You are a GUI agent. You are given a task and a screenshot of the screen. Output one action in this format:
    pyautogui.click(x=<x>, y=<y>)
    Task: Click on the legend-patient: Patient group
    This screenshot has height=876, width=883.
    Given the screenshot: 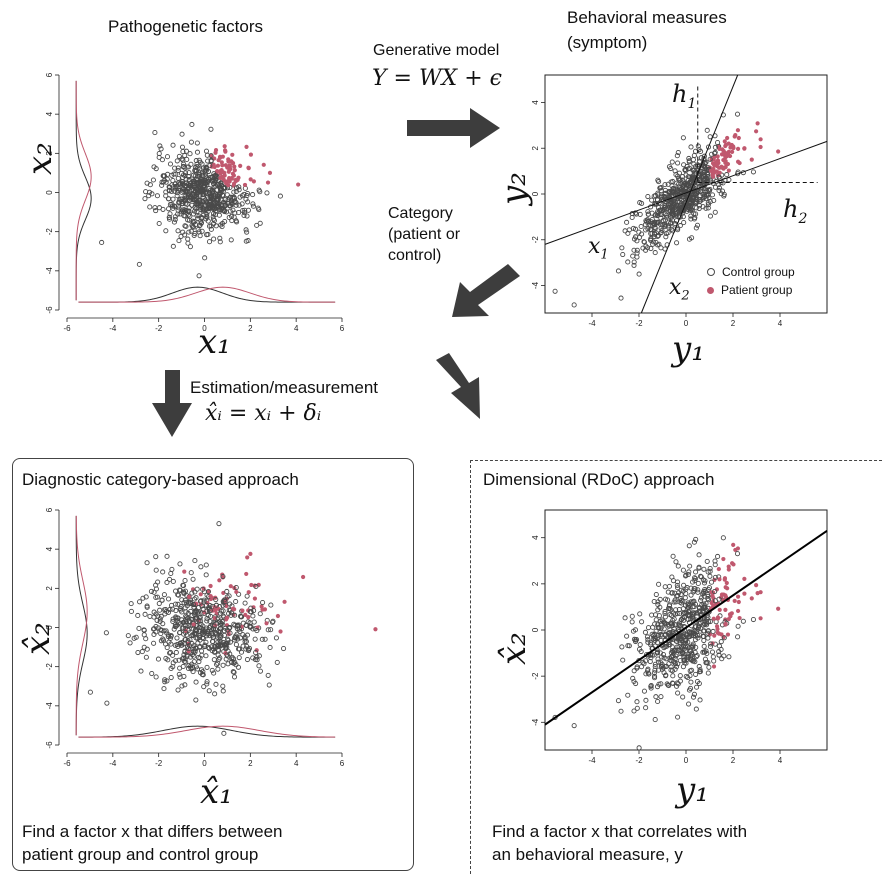 What is the action you would take?
    pyautogui.click(x=751, y=290)
    